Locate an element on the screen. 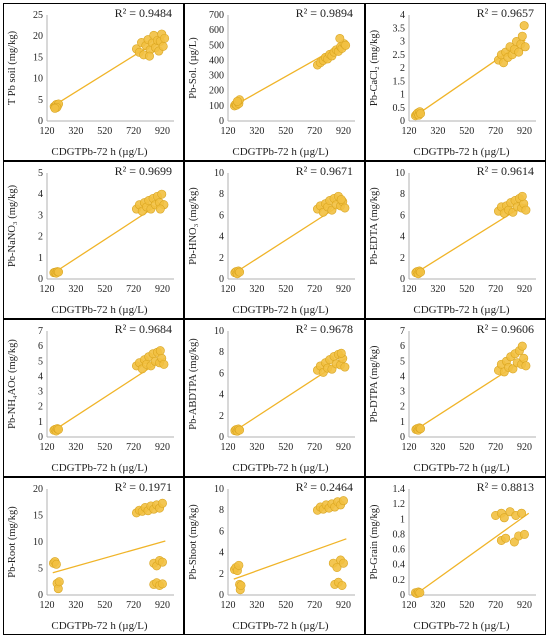 Image resolution: width=550 pixels, height=638 pixels. r-squared-label: R² = 0.9894 is located at coordinates (324, 13).